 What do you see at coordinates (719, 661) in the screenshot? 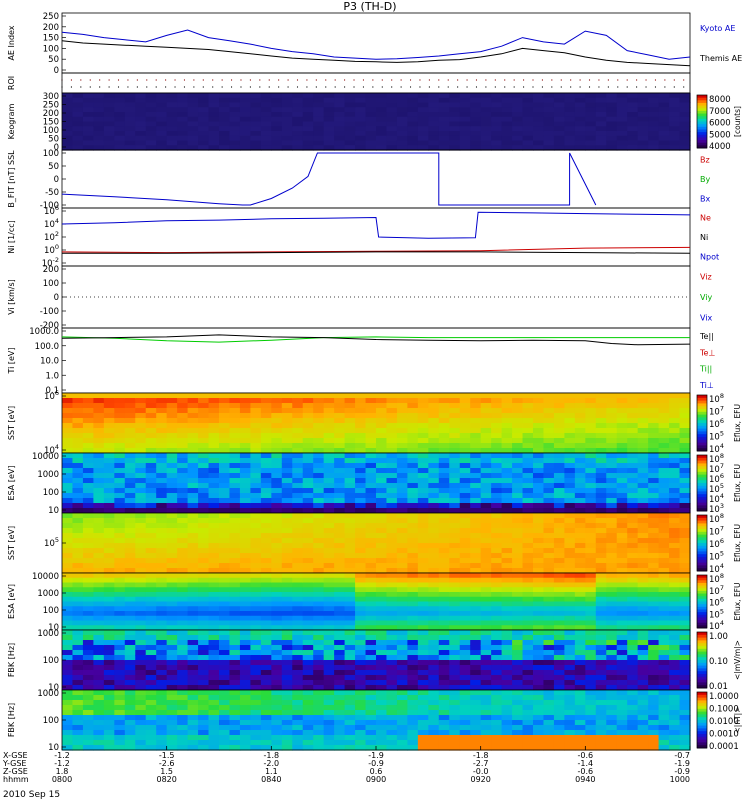
I see `colorbar-fbk_e: 1.000.100.01<|mV/m|>` at bounding box center [719, 661].